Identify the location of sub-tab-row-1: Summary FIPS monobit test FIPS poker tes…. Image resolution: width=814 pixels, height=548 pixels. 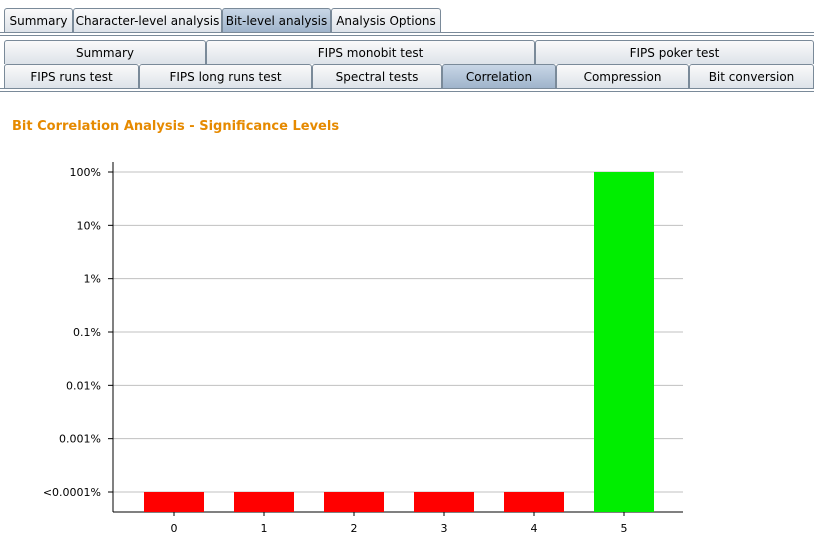
(407, 52).